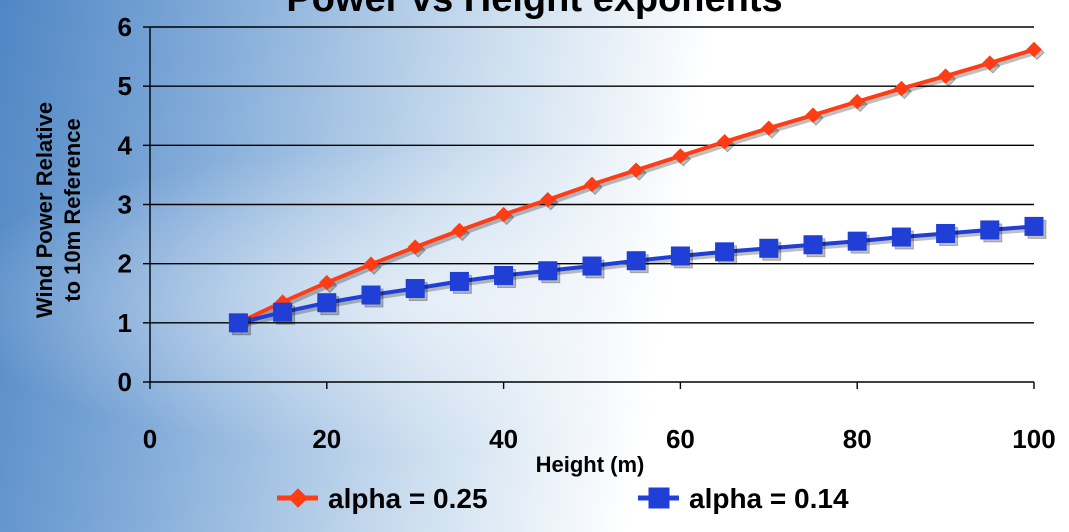 This screenshot has width=1069, height=532. I want to click on y-axis-title-line-1: Wind Power Relative, so click(44, 210).